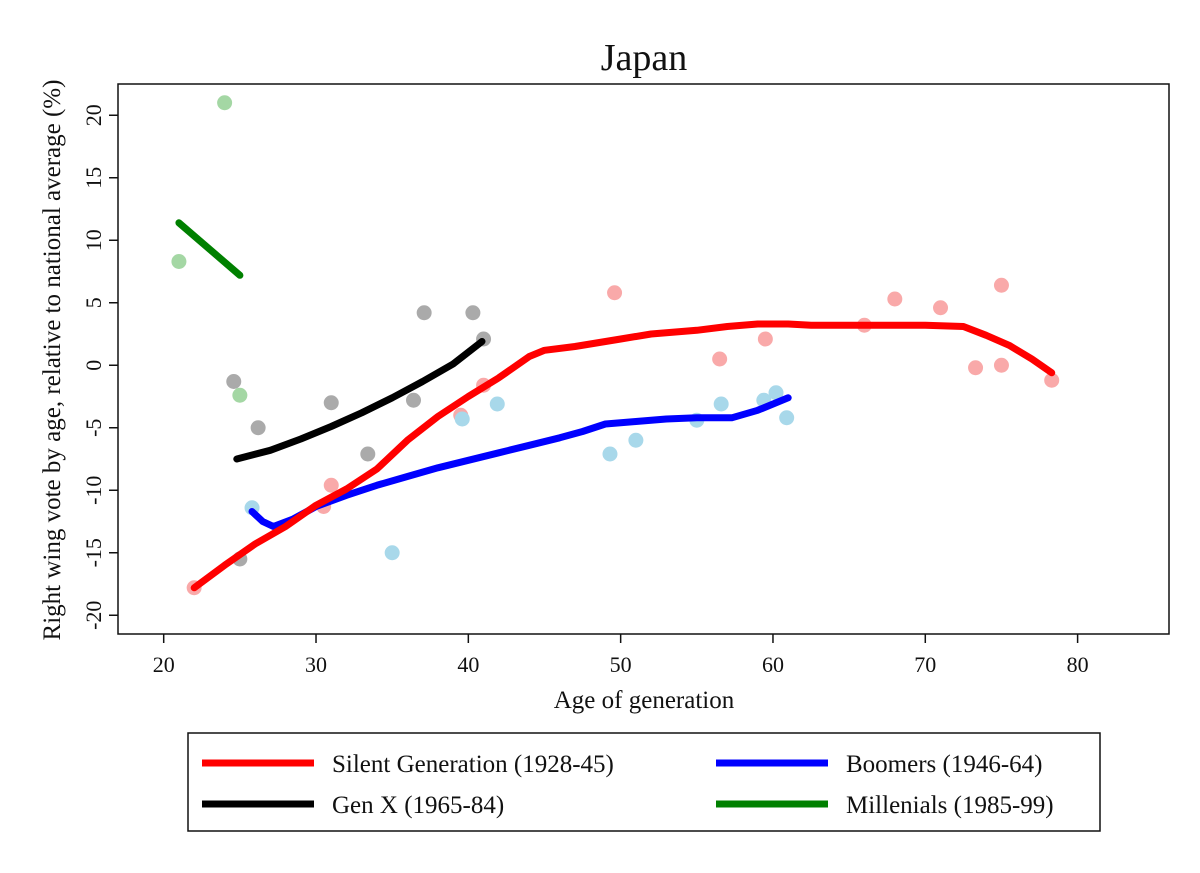 Image resolution: width=1200 pixels, height=873 pixels. I want to click on x-tick-label: 30, so click(316, 664).